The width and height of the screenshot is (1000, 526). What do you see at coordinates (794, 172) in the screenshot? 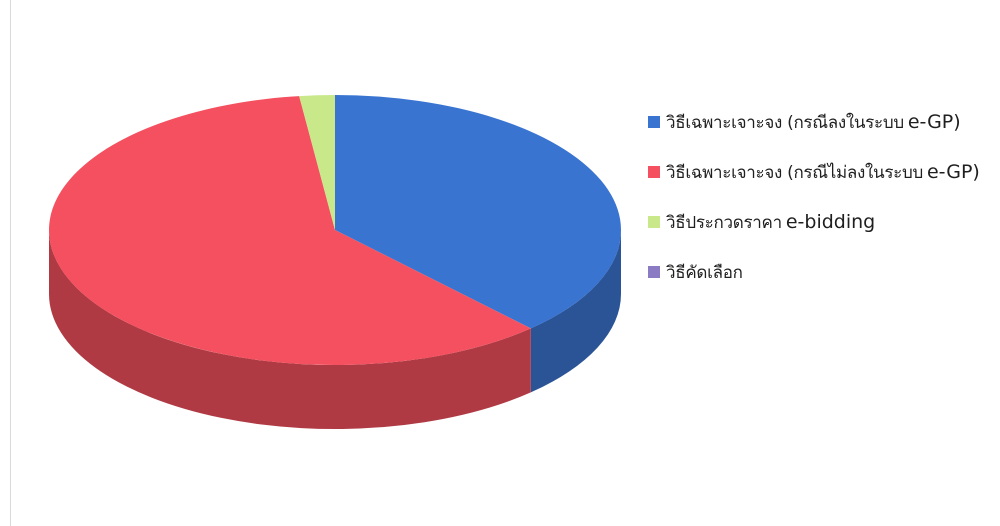
I see `legend-label-non-egp: วิธีเฉพาะเจาะจง (กรณีไม่ลงในระบบ` at bounding box center [794, 172].